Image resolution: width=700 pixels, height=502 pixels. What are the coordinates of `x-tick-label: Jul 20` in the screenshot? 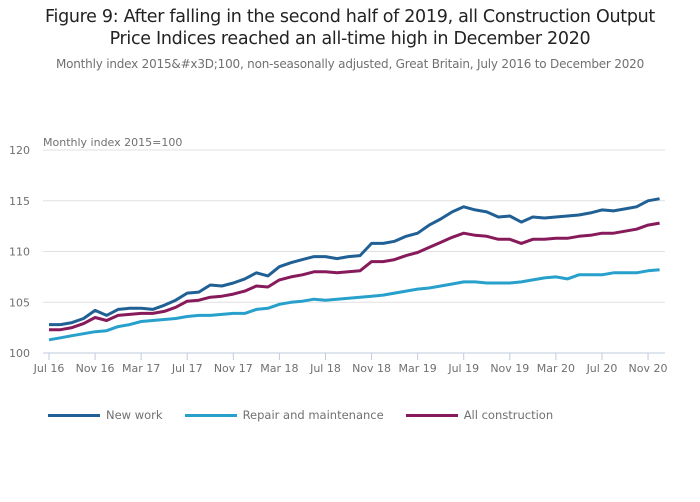 It's located at (602, 368).